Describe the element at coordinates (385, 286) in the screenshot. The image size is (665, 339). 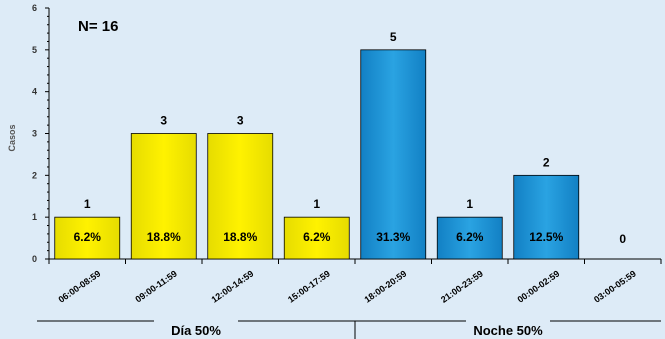
I see `x-tick-label: 18:00-20:59` at that location.